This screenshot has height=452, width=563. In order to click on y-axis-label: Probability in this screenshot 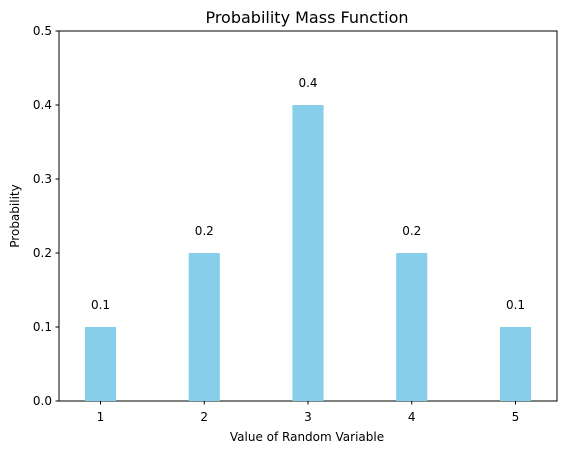, I will do `click(15, 215)`.